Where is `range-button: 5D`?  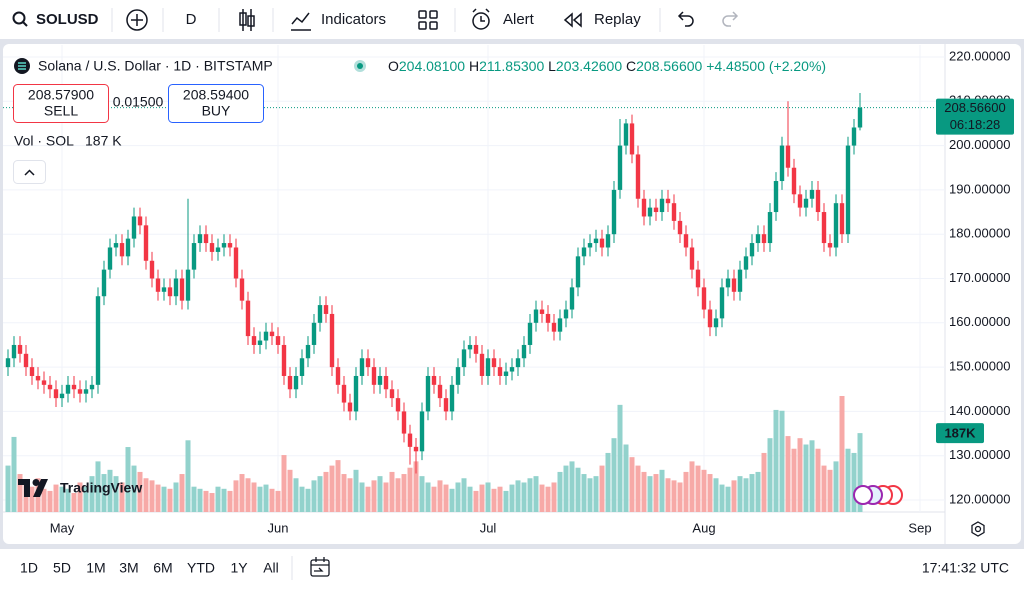 range-button: 5D is located at coordinates (62, 568).